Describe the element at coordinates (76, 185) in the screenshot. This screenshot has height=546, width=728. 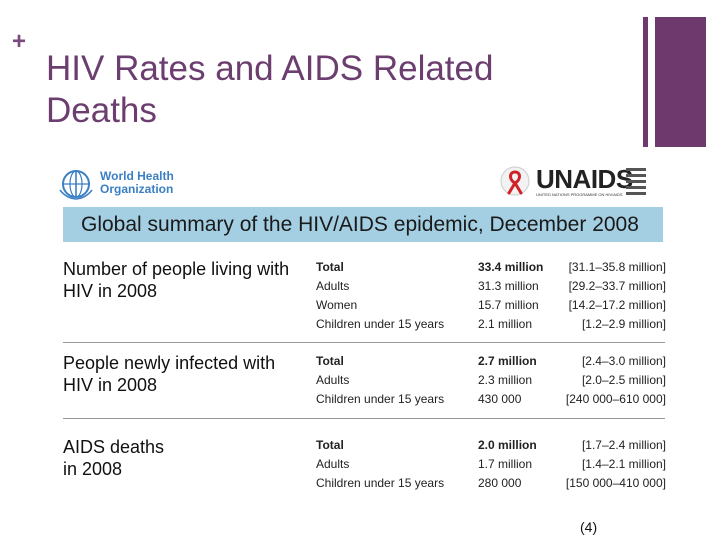
I see `who-logo-icon` at that location.